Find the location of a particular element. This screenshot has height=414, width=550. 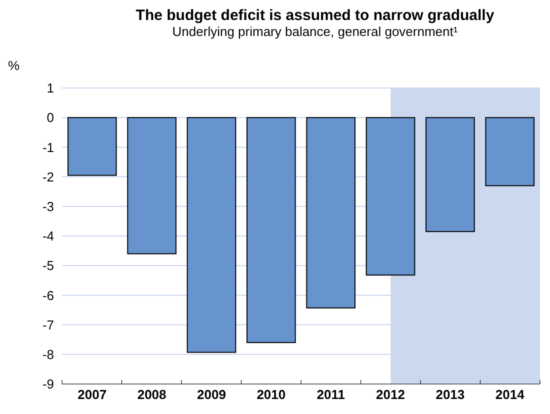

x-tick-label: 2007 is located at coordinates (92, 394).